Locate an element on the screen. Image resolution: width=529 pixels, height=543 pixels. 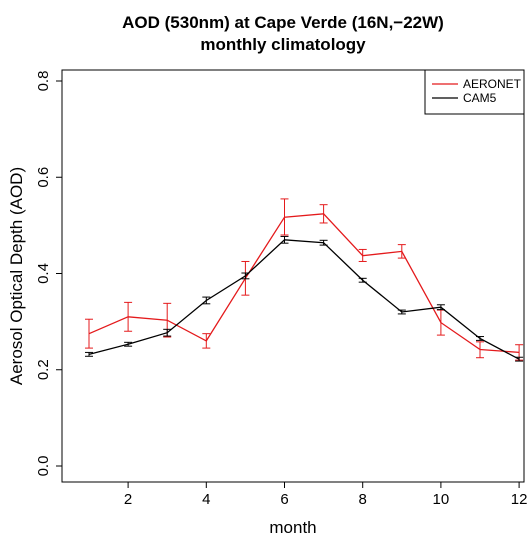
y-tick-label: 0.6 is located at coordinates (43, 177).